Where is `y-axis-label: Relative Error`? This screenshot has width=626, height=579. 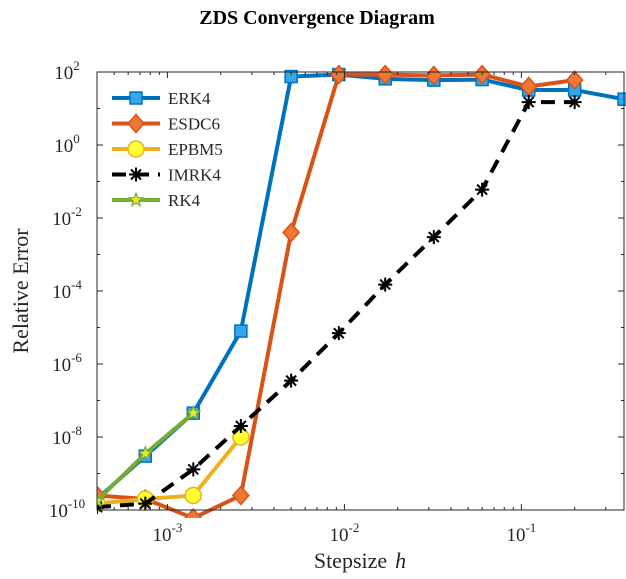
y-axis-label: Relative Error is located at coordinates (20, 291).